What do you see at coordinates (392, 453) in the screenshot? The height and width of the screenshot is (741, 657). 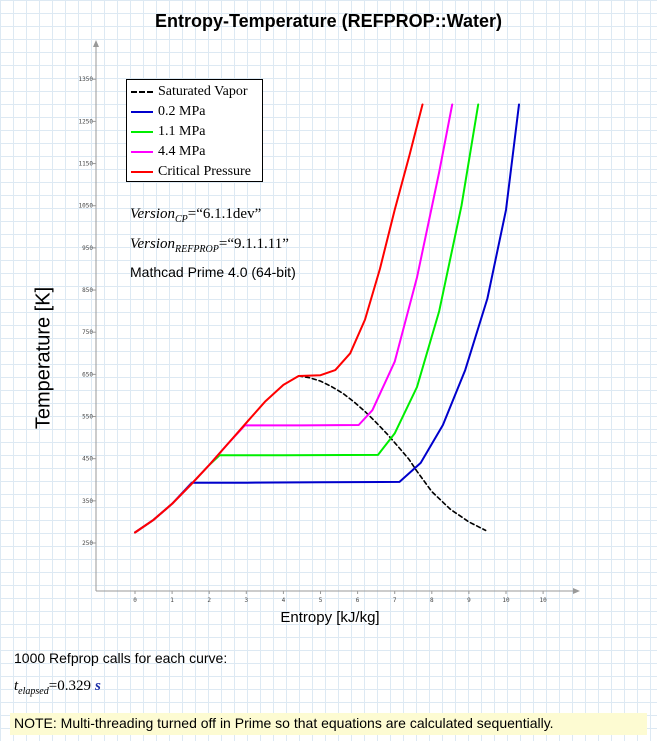 I see `series-saturated-vapor-line` at bounding box center [392, 453].